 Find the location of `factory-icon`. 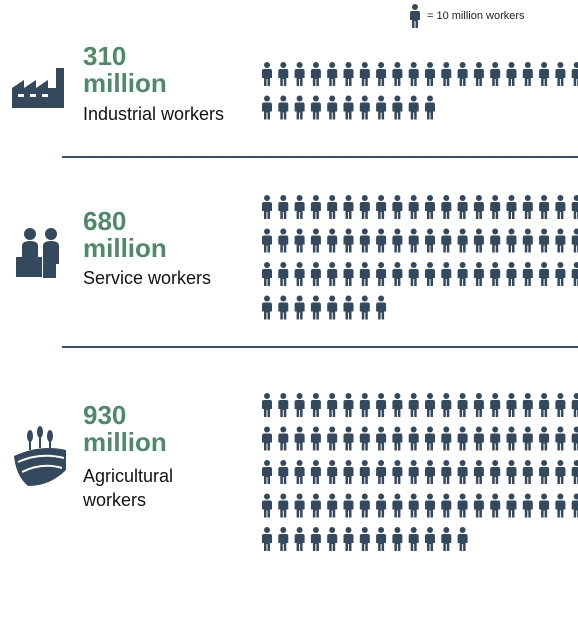

factory-icon is located at coordinates (38, 88).